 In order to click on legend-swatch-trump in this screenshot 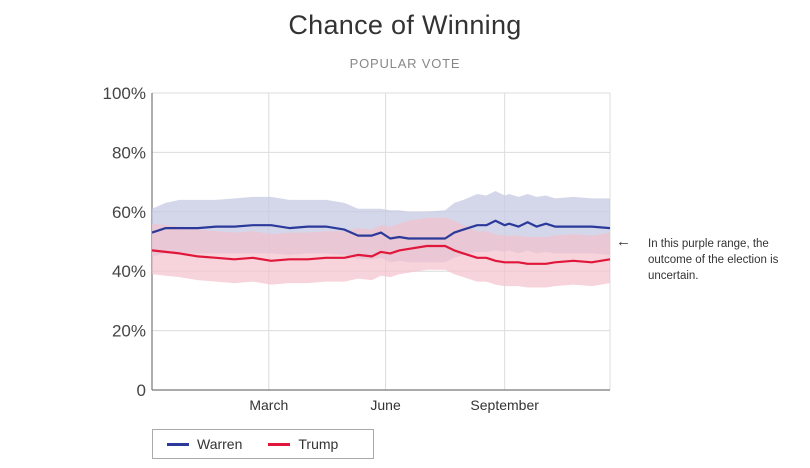, I will do `click(279, 444)`.